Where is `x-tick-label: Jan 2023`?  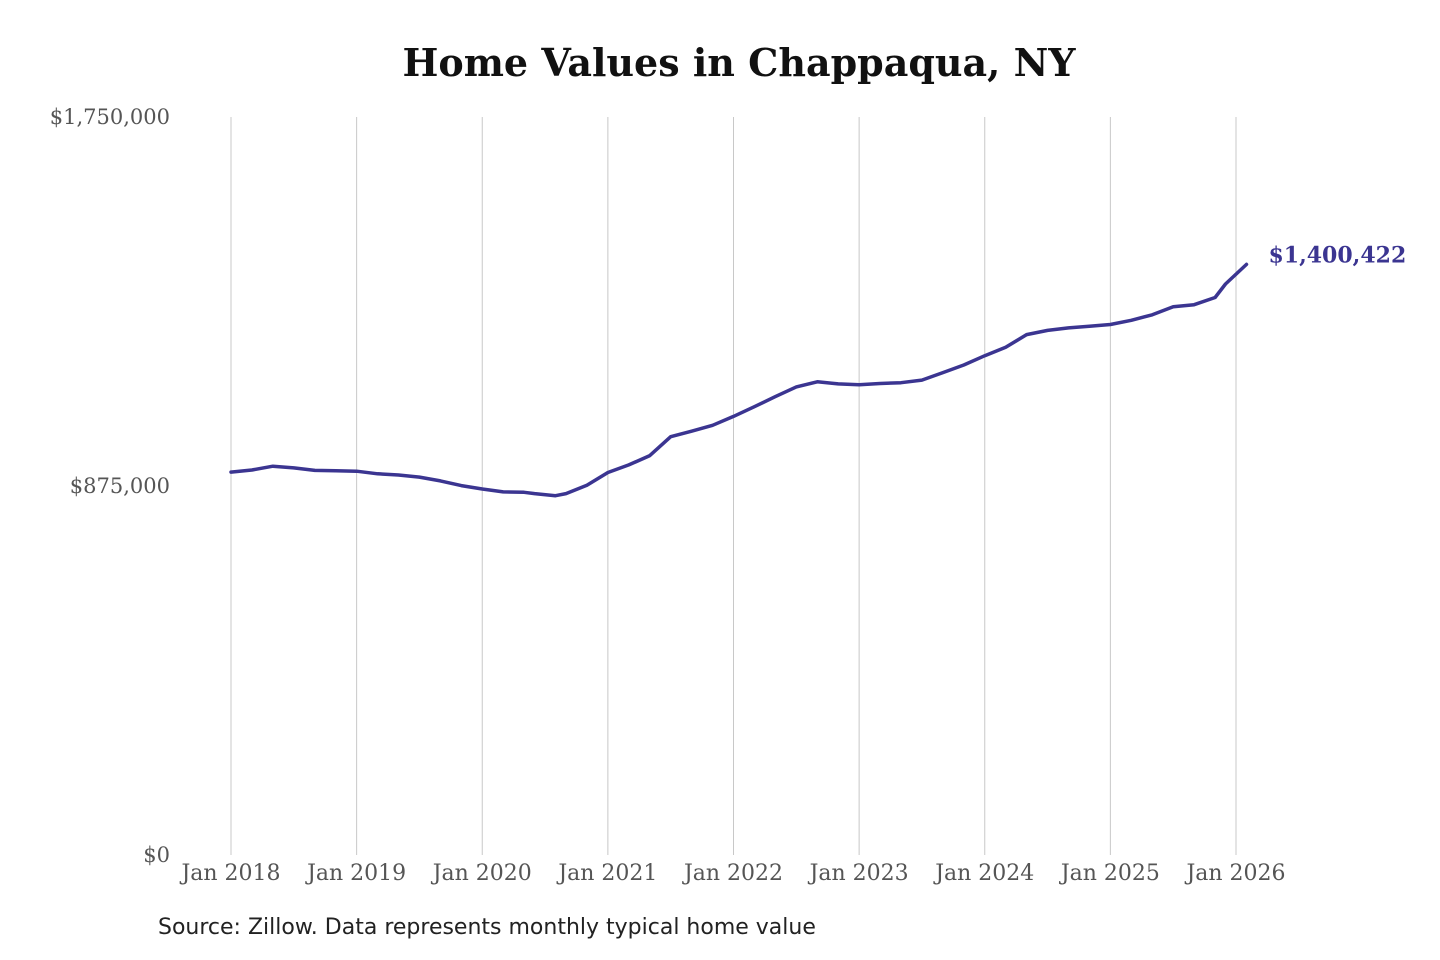 x-tick-label: Jan 2023 is located at coordinates (858, 873).